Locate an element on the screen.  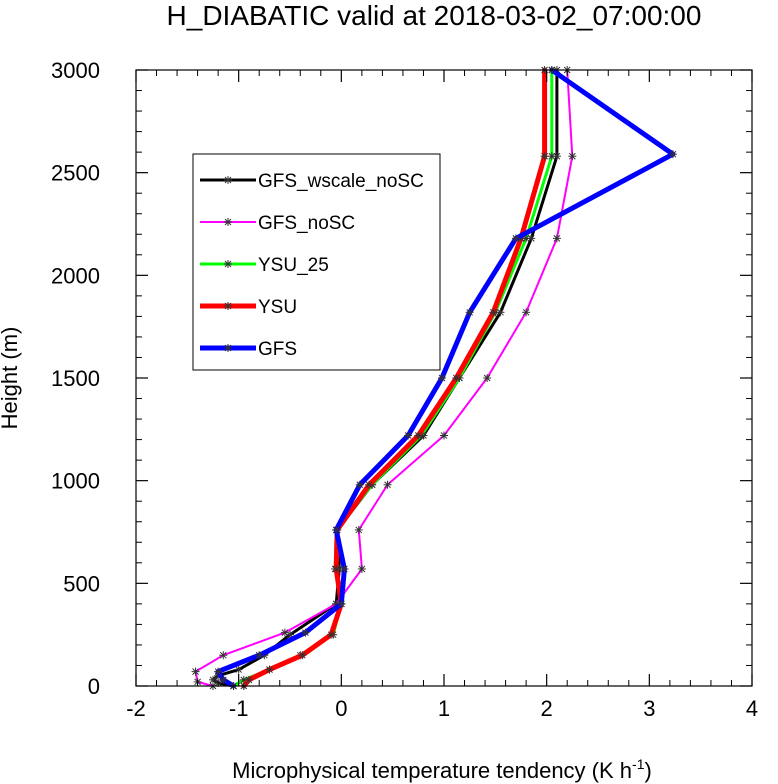
legend-item-ysu-25: YSU_25 is located at coordinates (264, 265).